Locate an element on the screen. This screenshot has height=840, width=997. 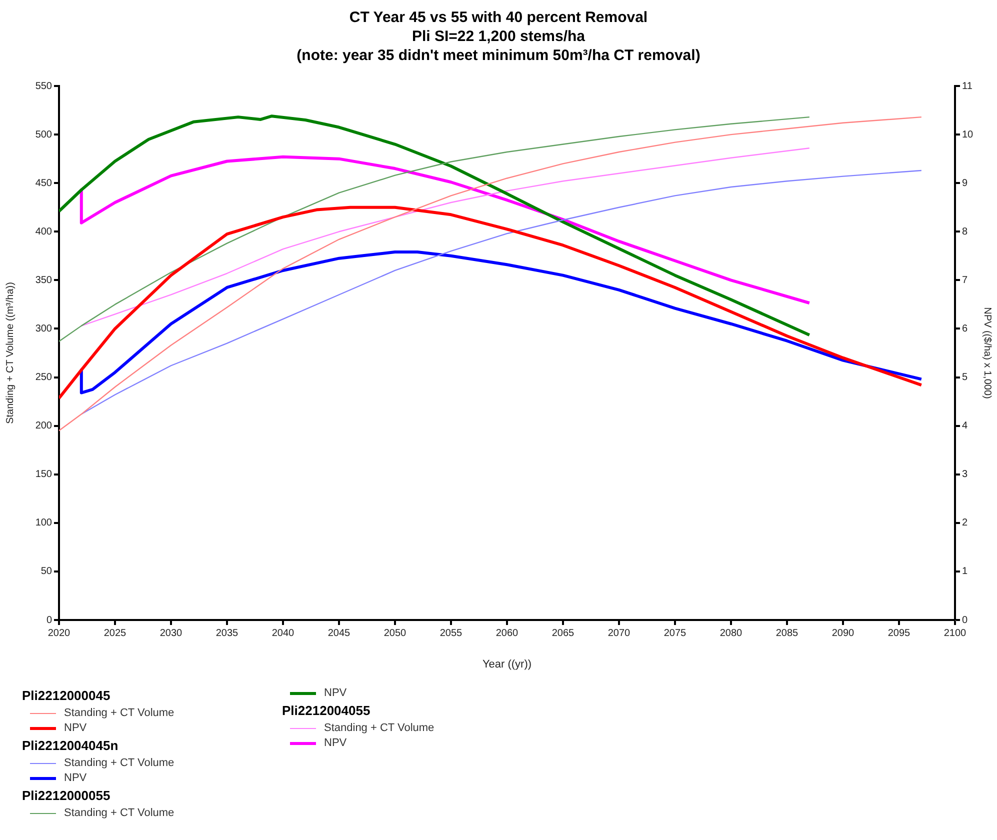
y2-tick-label: 8 is located at coordinates (965, 232).